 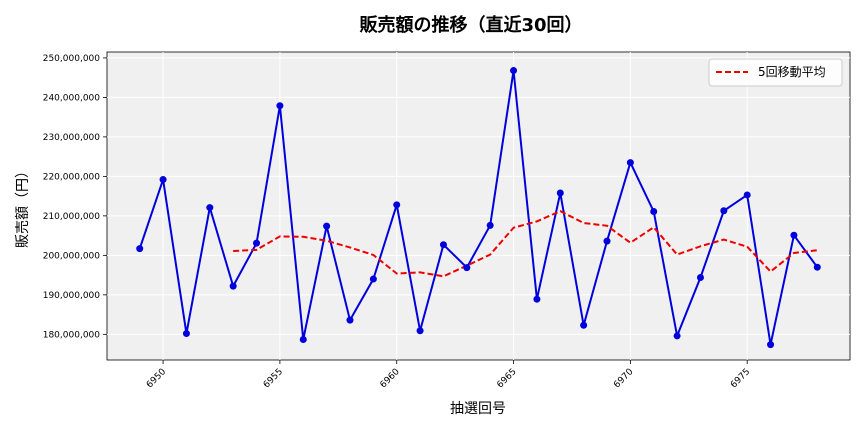 I want to click on y-tick-label: 220,000,000, so click(x=72, y=177).